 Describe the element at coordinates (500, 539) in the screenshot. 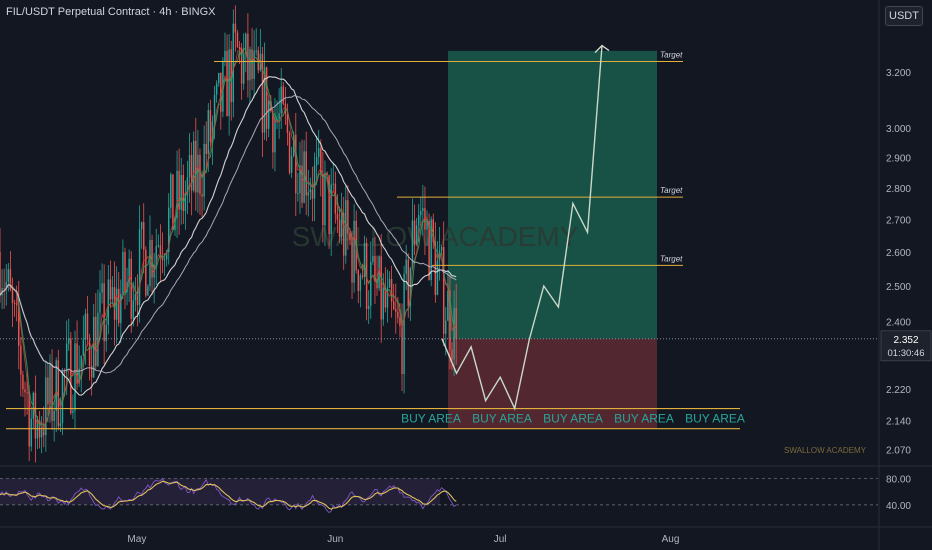

I see `time-tick-label: Jul` at that location.